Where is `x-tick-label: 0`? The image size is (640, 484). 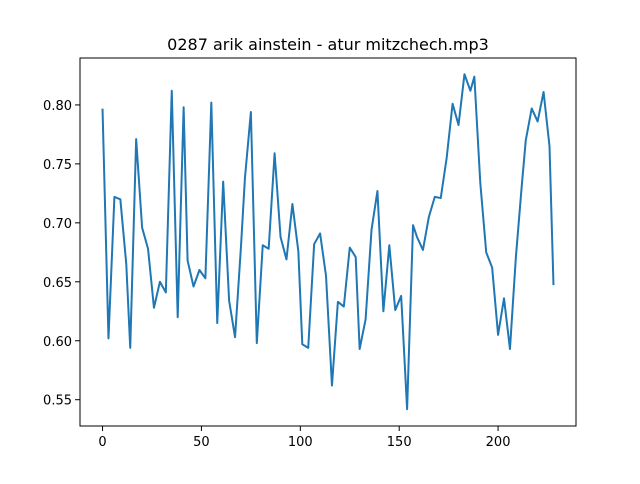
x-tick-label: 0 is located at coordinates (102, 442).